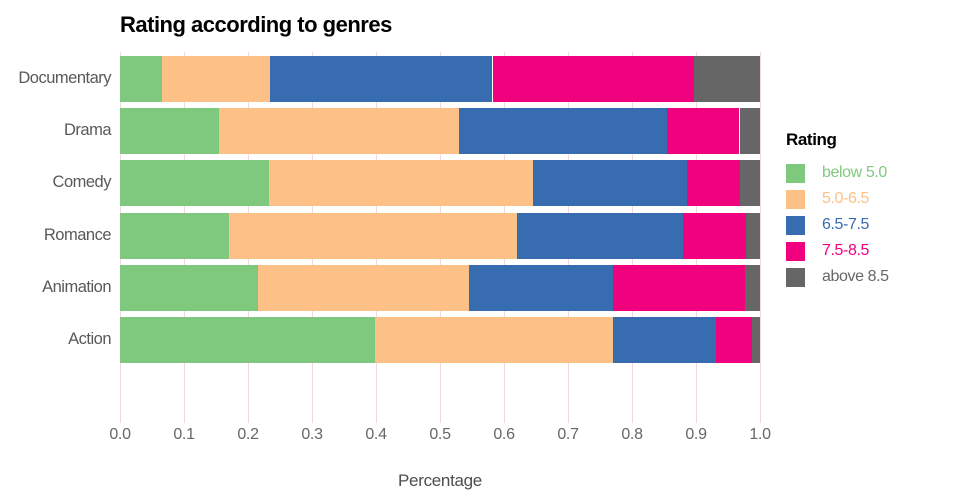 The image size is (960, 500). I want to click on legend-title: Rating, so click(811, 139).